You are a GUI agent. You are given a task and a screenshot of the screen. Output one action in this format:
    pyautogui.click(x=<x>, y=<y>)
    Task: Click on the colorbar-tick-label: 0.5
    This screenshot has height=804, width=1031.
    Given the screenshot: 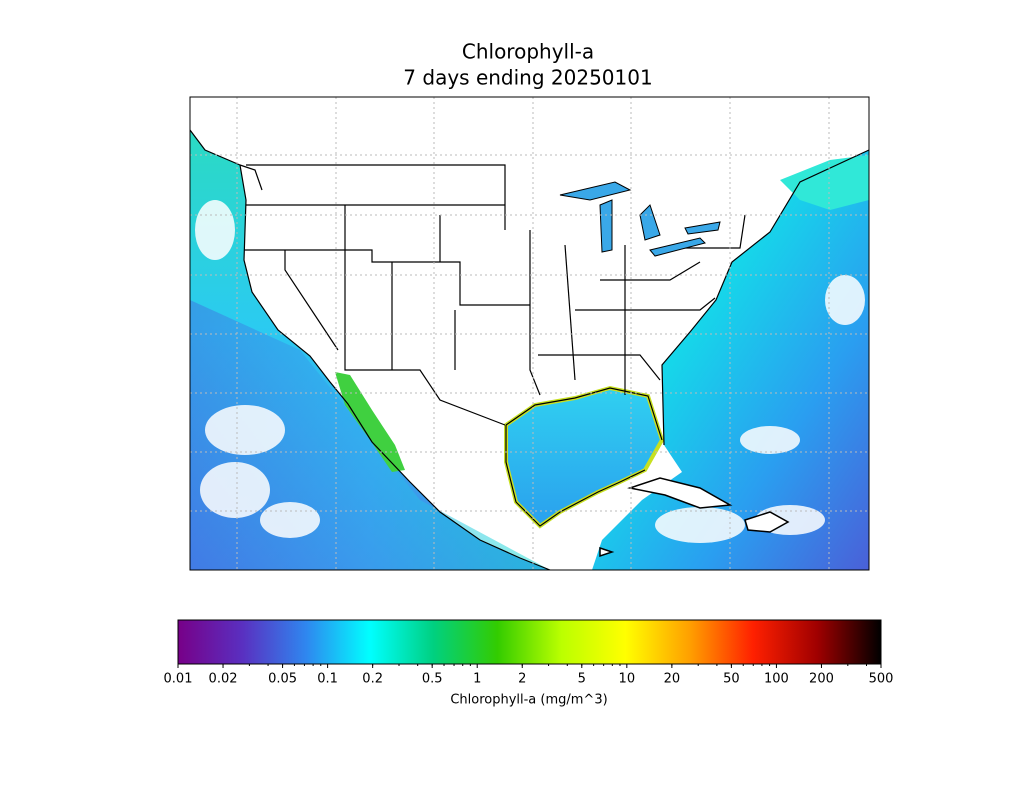 What is the action you would take?
    pyautogui.click(x=432, y=679)
    